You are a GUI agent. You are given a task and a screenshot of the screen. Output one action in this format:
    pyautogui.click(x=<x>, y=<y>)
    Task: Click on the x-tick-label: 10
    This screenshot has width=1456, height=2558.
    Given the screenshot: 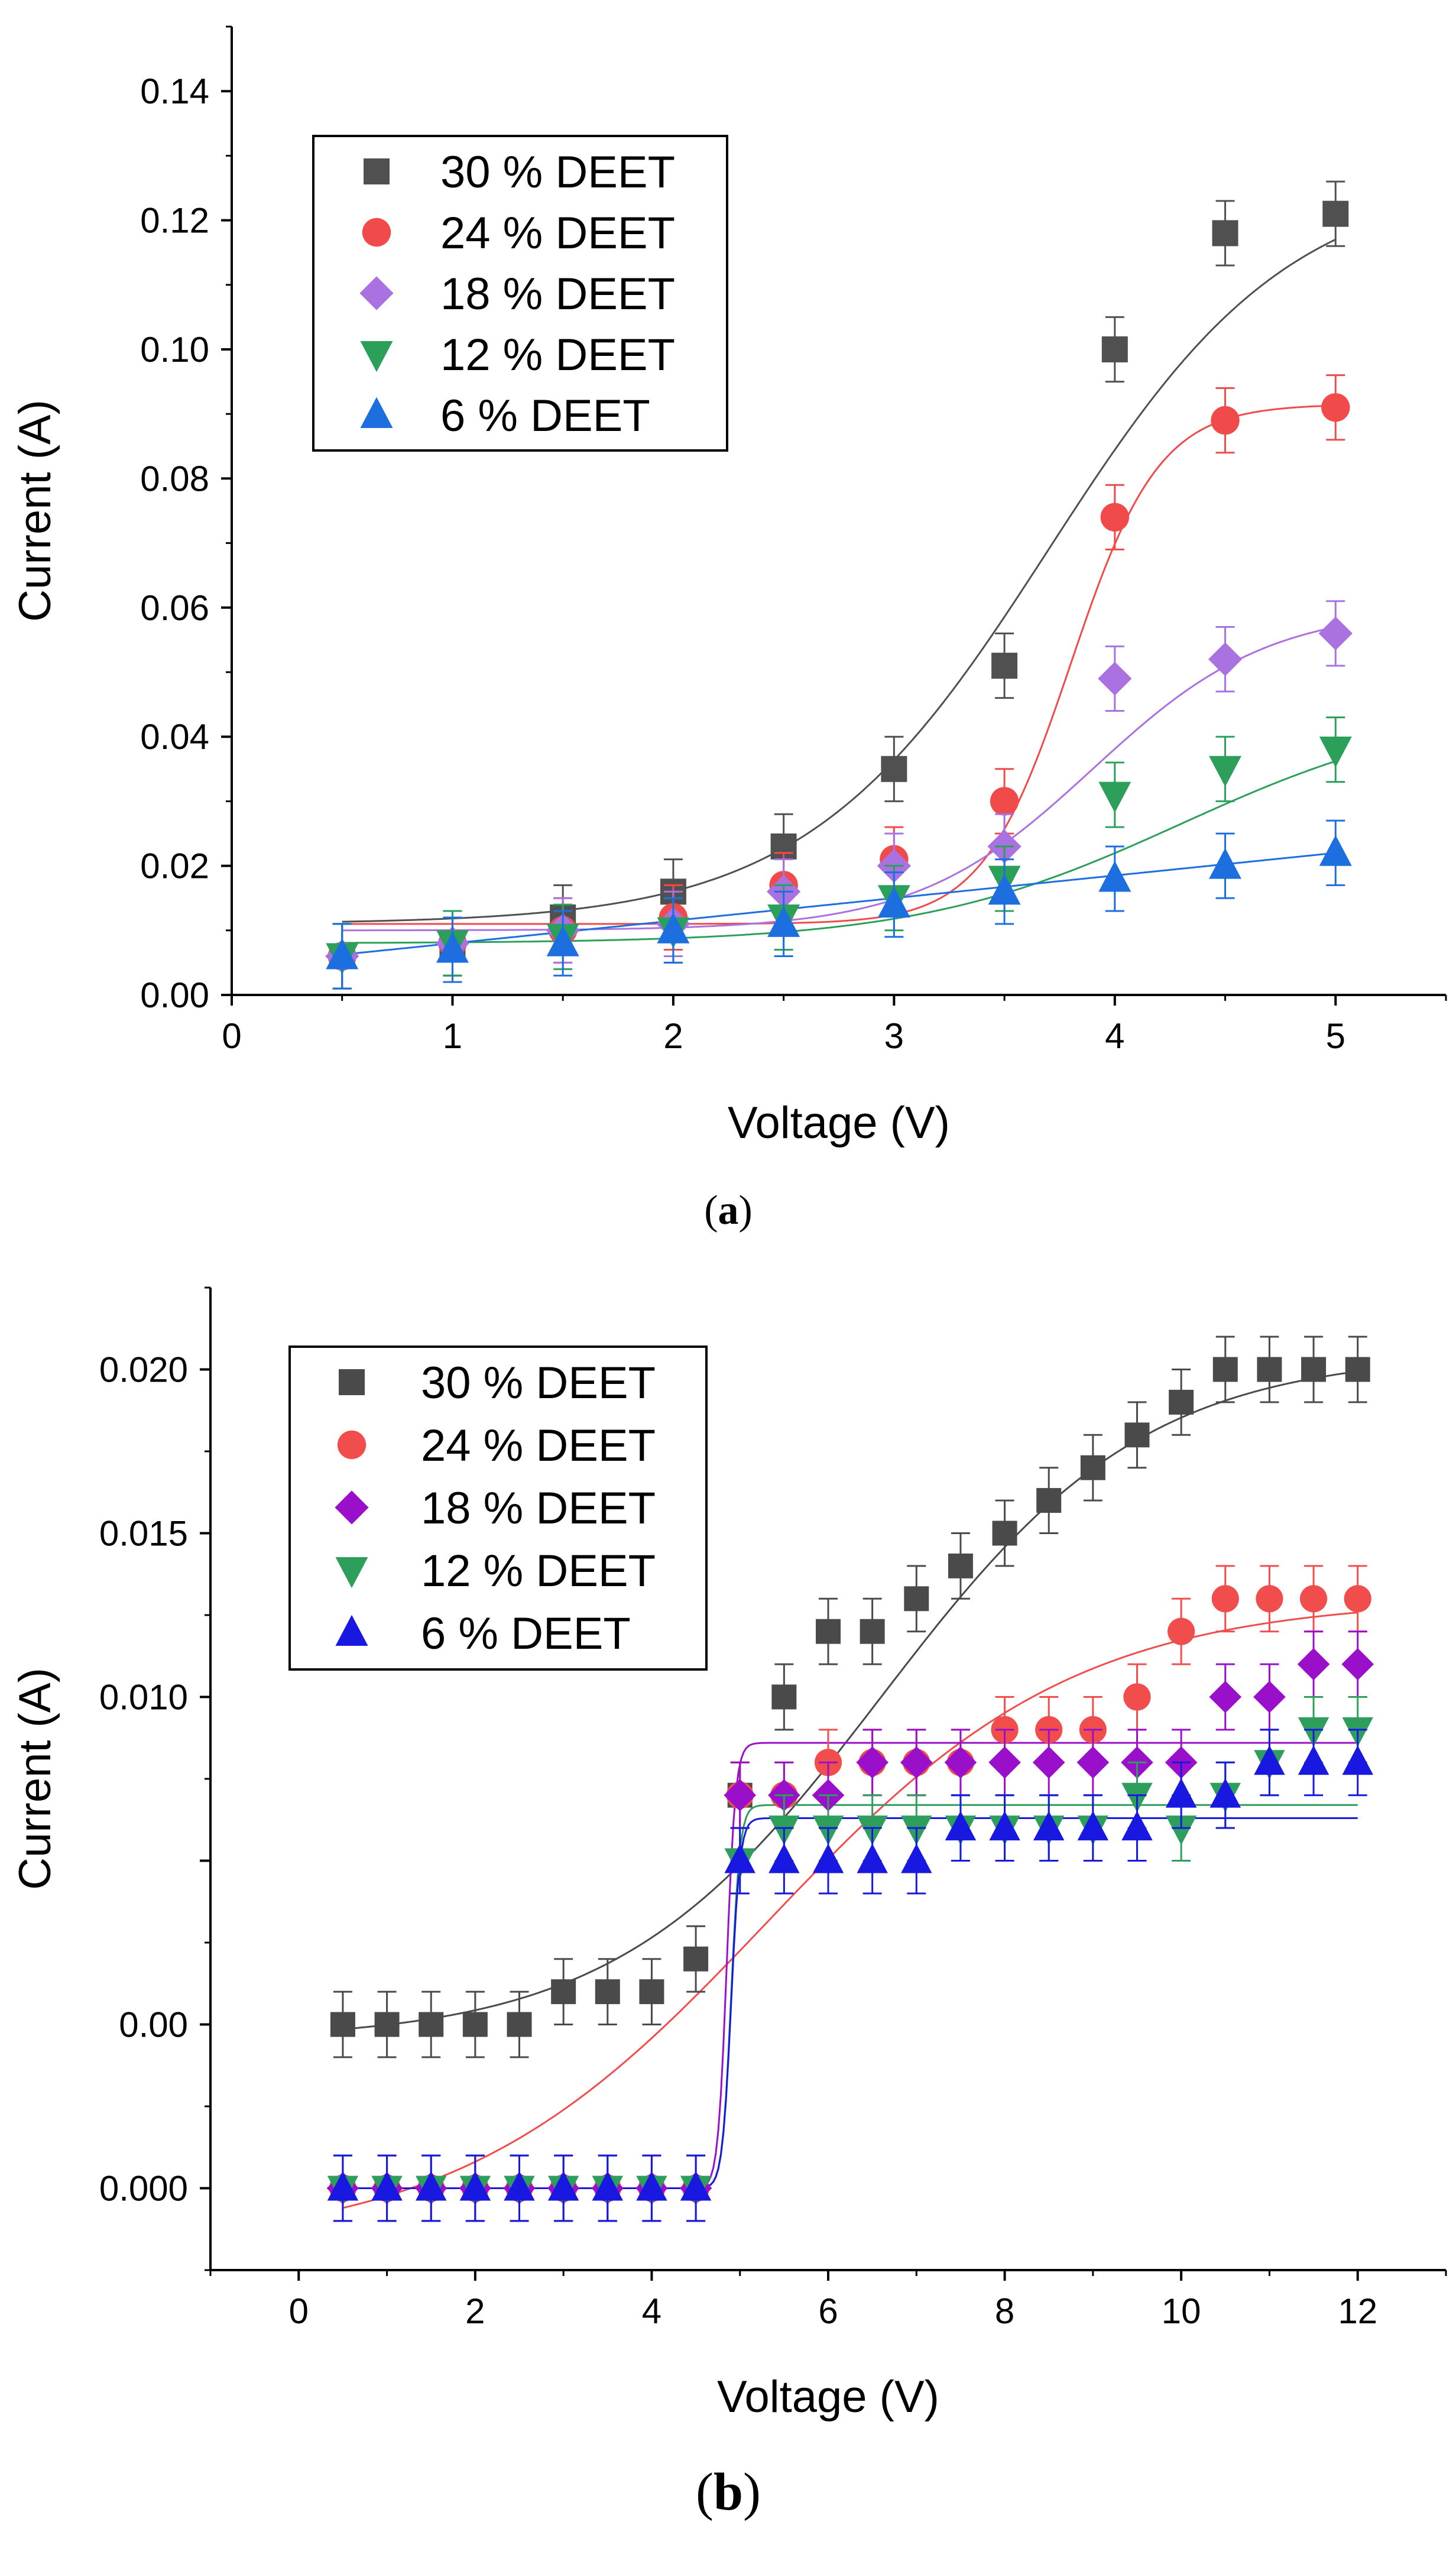 What is the action you would take?
    pyautogui.click(x=1181, y=2311)
    